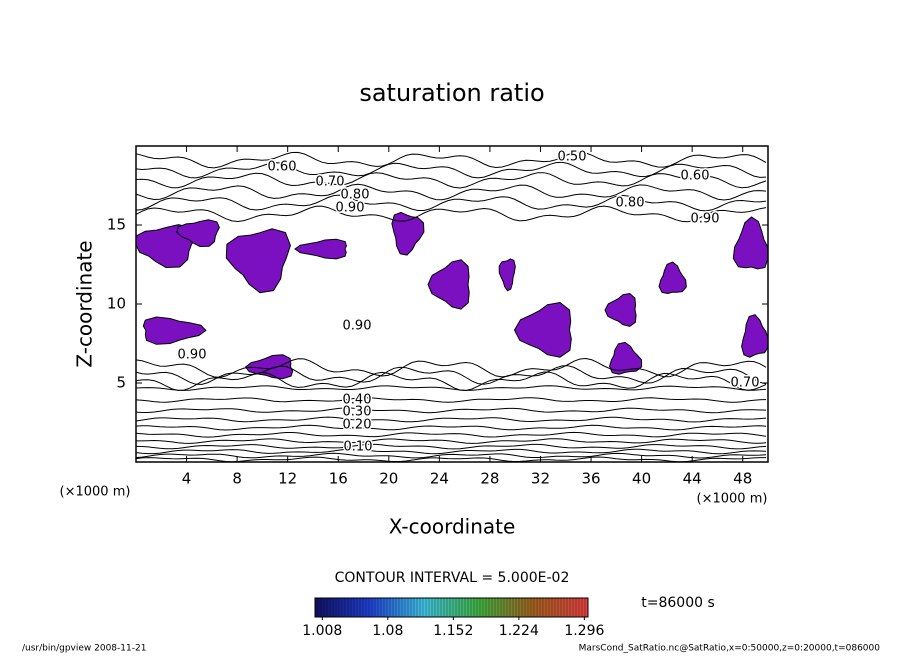  What do you see at coordinates (451, 93) in the screenshot?
I see `chart-title: saturation ratio` at bounding box center [451, 93].